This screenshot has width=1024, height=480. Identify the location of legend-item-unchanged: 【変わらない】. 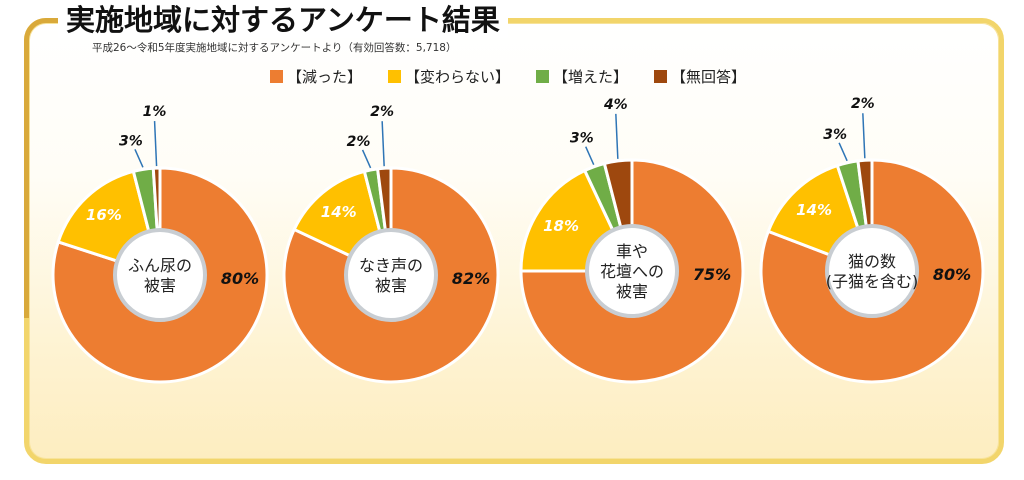
(449, 76).